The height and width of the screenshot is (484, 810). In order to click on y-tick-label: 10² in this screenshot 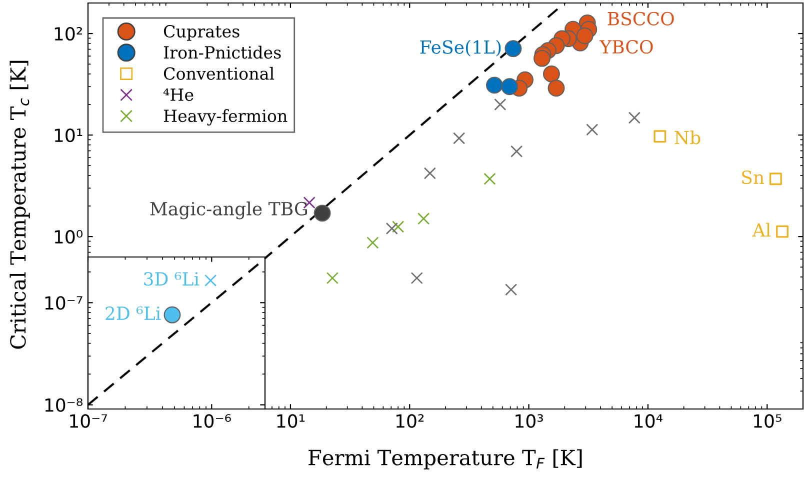, I will do `click(68, 34)`.